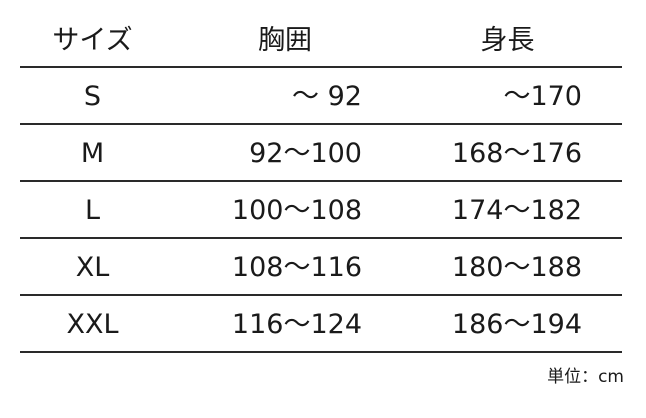 The width and height of the screenshot is (646, 418). Describe the element at coordinates (92, 96) in the screenshot. I see `size-cell: S` at that location.